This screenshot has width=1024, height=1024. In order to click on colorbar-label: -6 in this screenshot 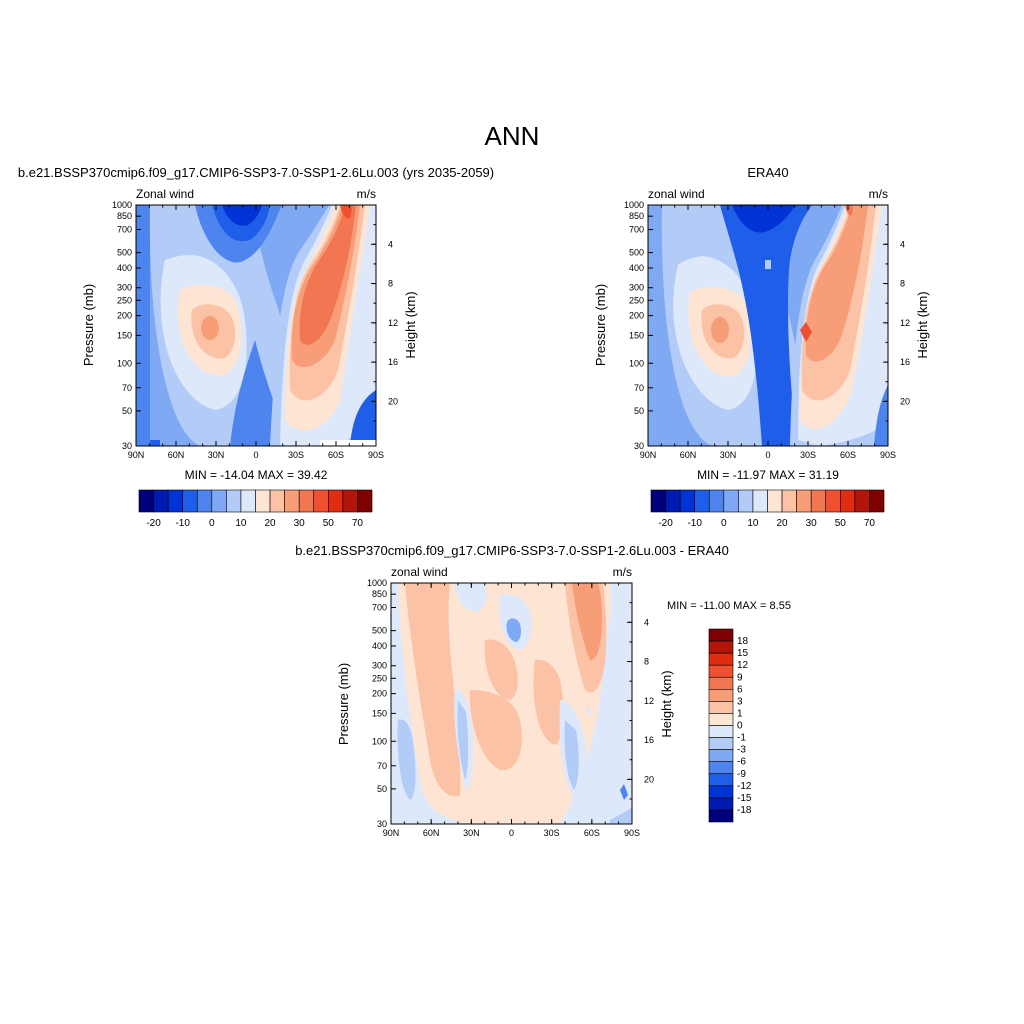, I will do `click(741, 762)`.